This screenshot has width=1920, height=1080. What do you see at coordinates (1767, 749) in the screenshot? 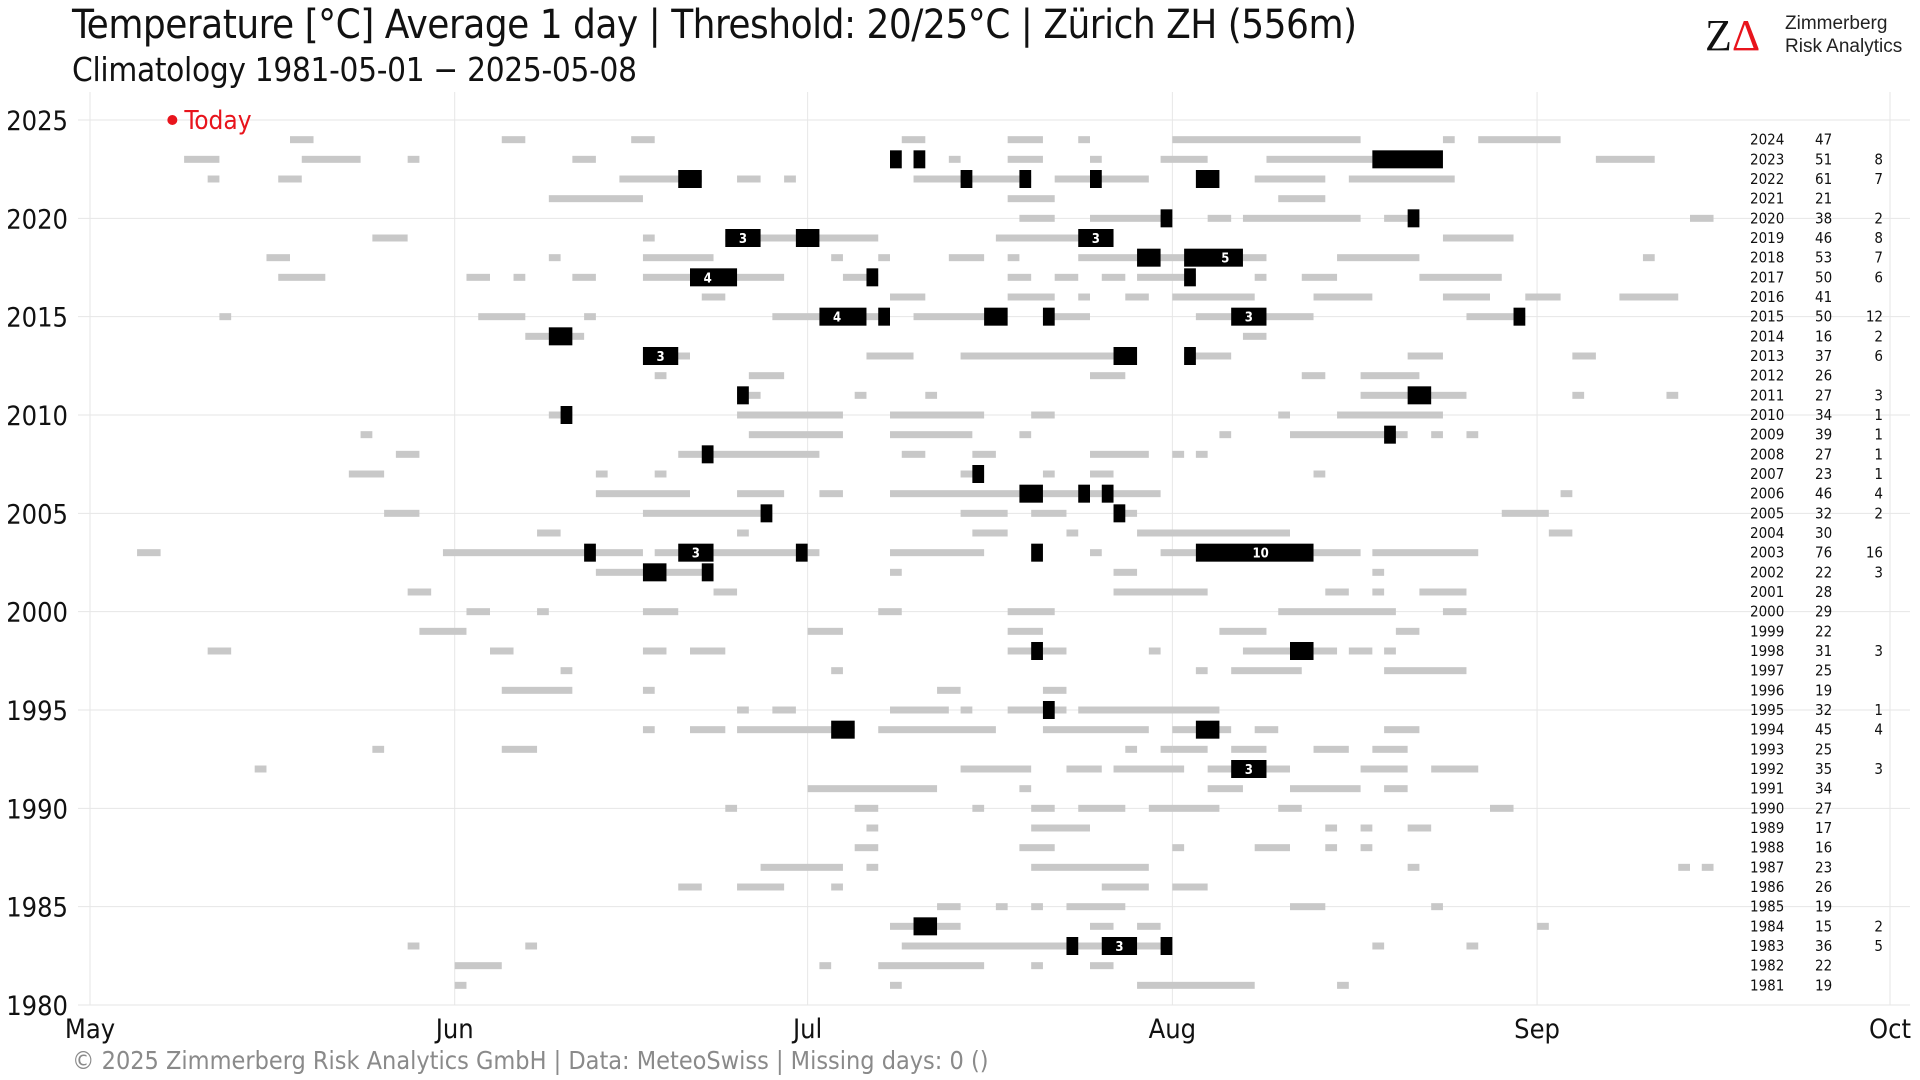
I see `table-year: 1993` at bounding box center [1767, 749].